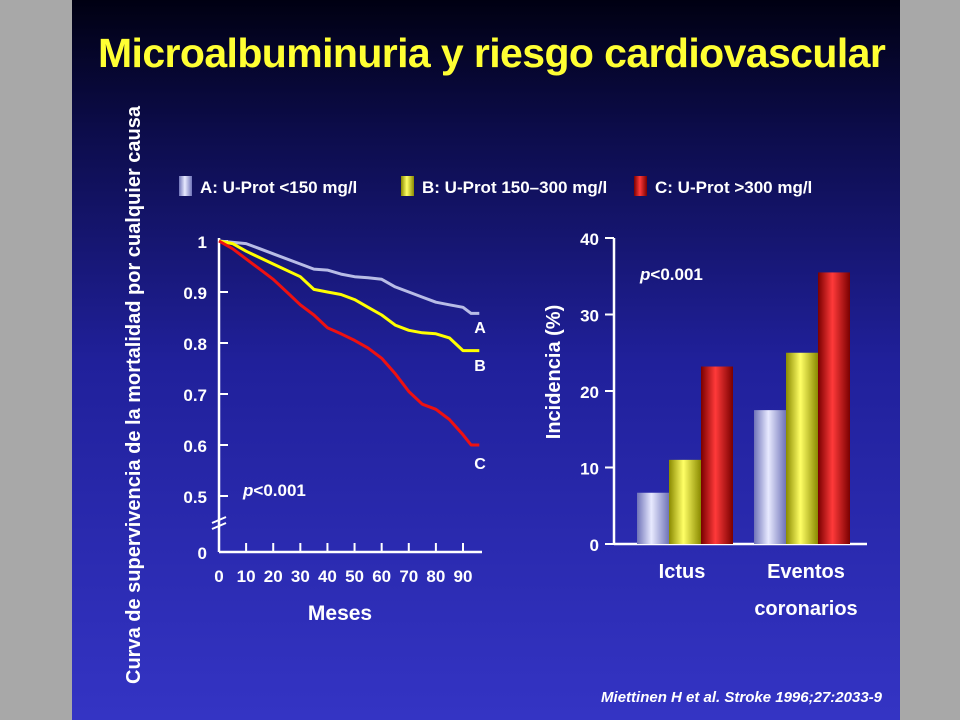 This screenshot has width=960, height=720. What do you see at coordinates (653, 518) in the screenshot?
I see `bar-a-ictus` at bounding box center [653, 518].